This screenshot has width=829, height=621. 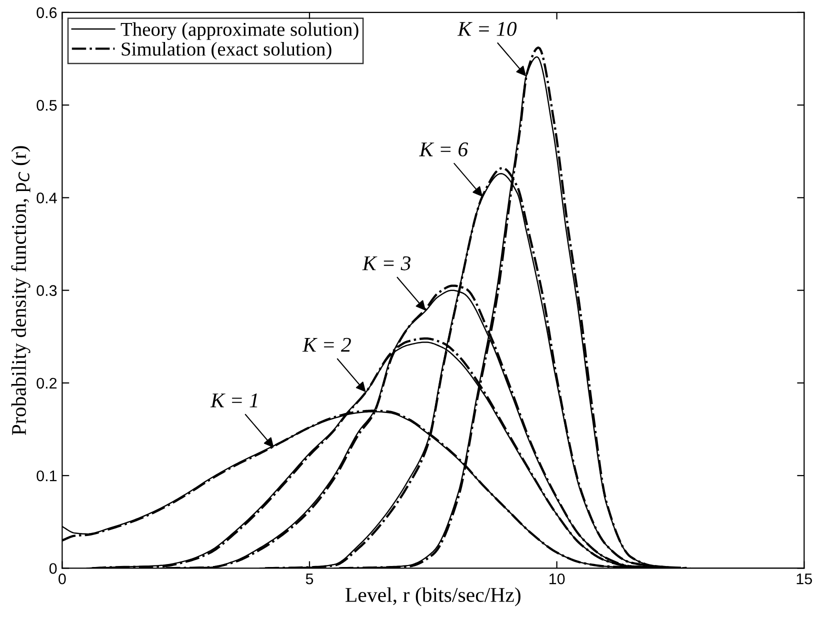 What do you see at coordinates (227, 51) in the screenshot?
I see `legend-label: Simulation (exact solution)` at bounding box center [227, 51].